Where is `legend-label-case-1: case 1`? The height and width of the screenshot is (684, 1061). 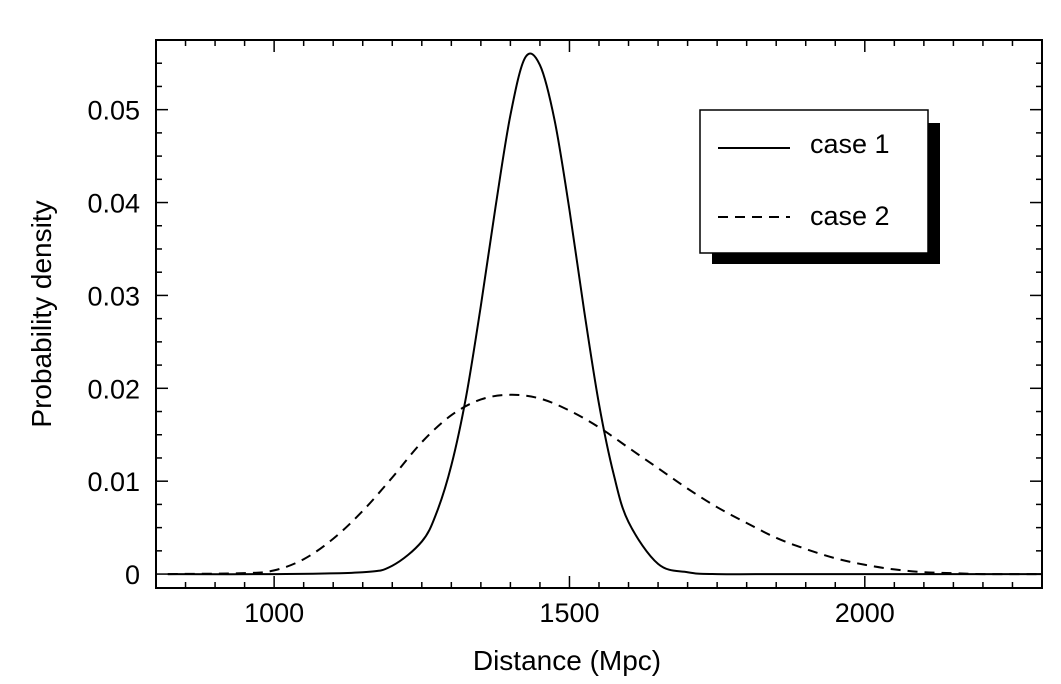
legend-label-case-1: case 1 is located at coordinates (850, 144).